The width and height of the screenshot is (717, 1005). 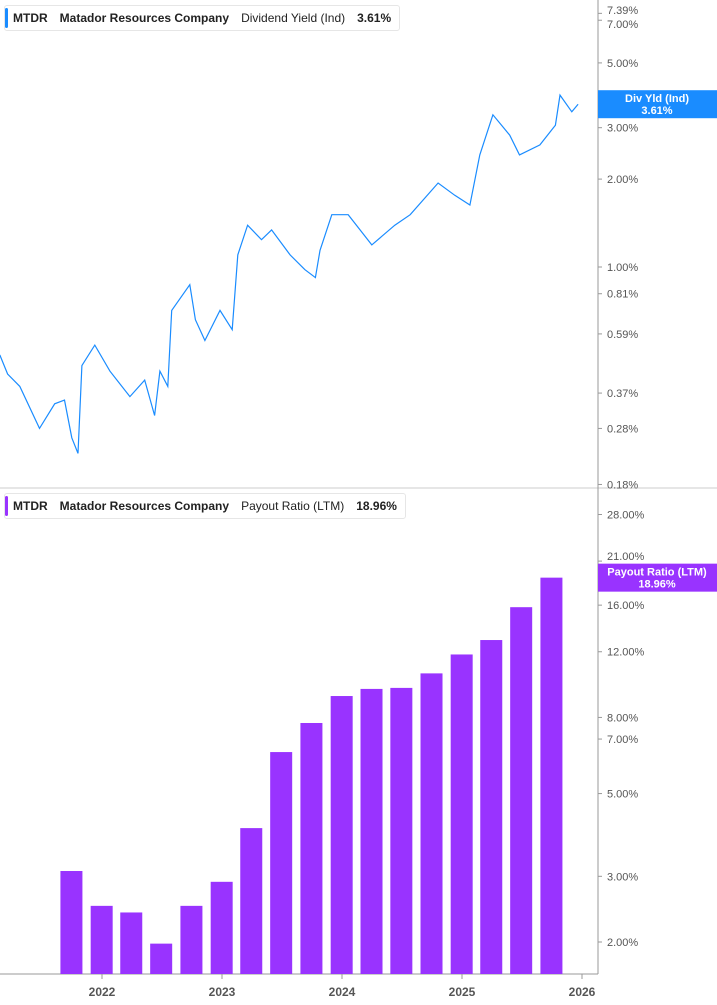 What do you see at coordinates (622, 11) in the screenshot?
I see `y-tick-label: 7.39%` at bounding box center [622, 11].